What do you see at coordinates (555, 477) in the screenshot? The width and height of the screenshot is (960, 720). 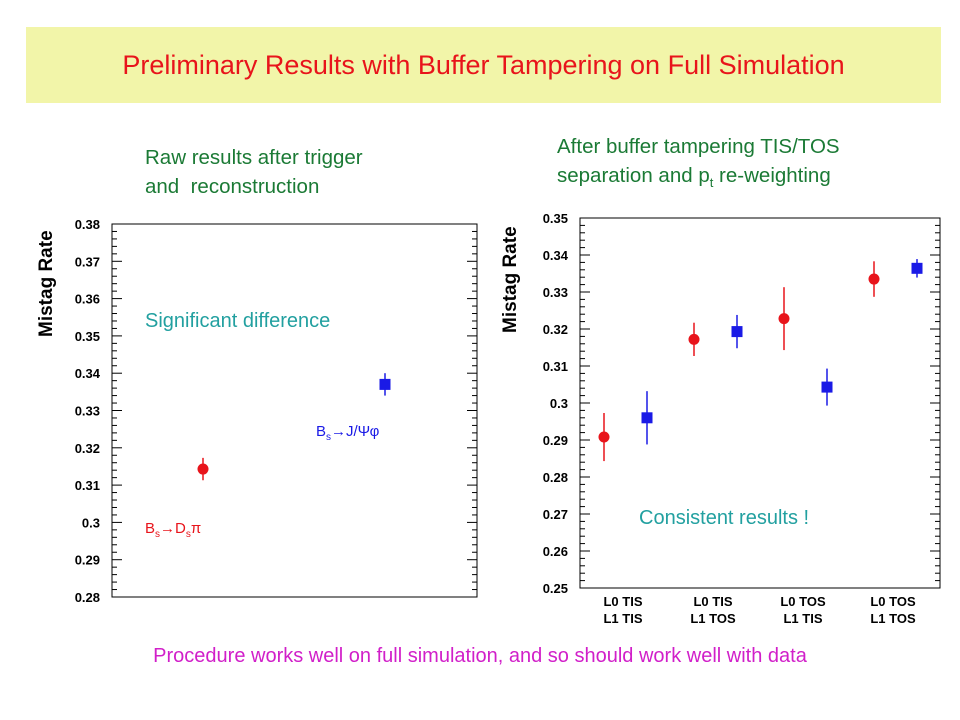 I see `right-y-tick-label: 0.28` at bounding box center [555, 477].